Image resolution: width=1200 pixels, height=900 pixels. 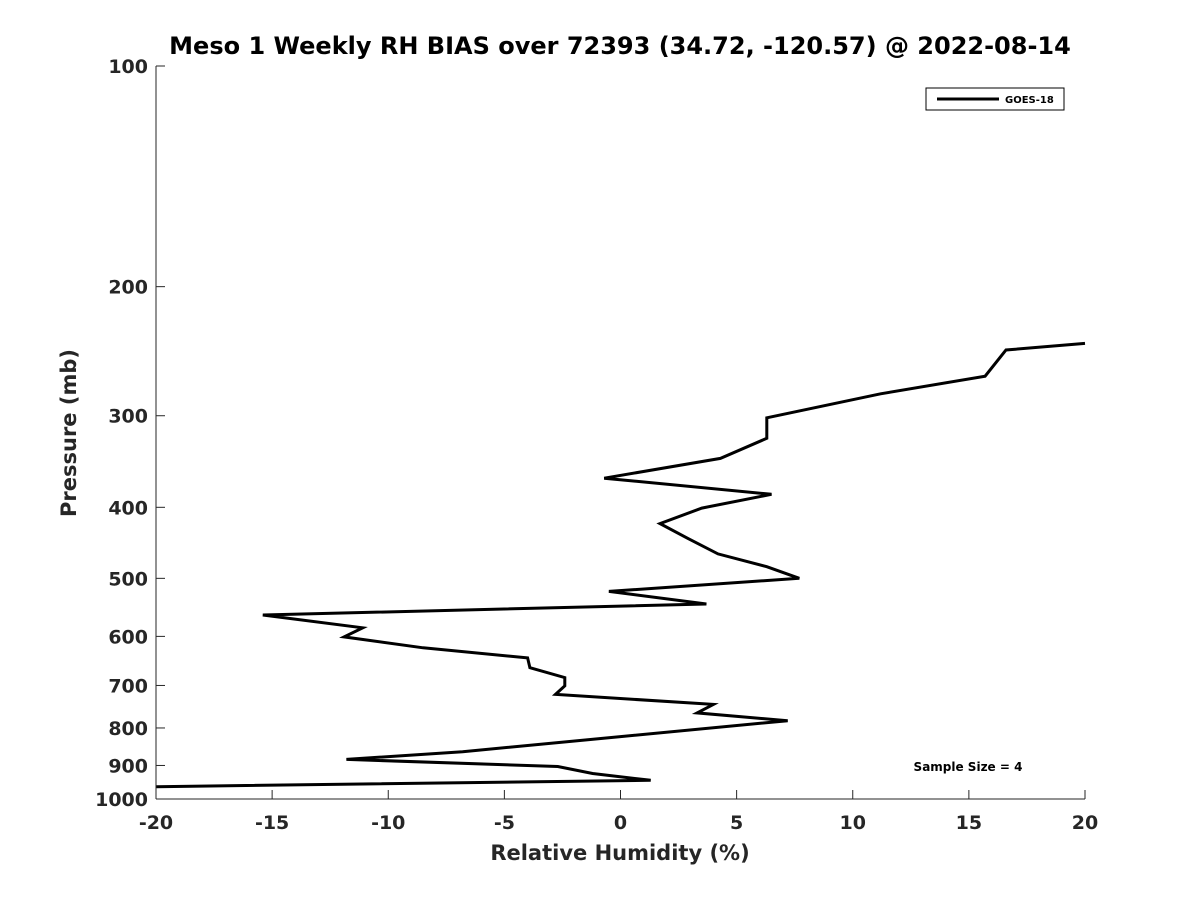 What do you see at coordinates (736, 823) in the screenshot?
I see `x-tick-label: 5` at bounding box center [736, 823].